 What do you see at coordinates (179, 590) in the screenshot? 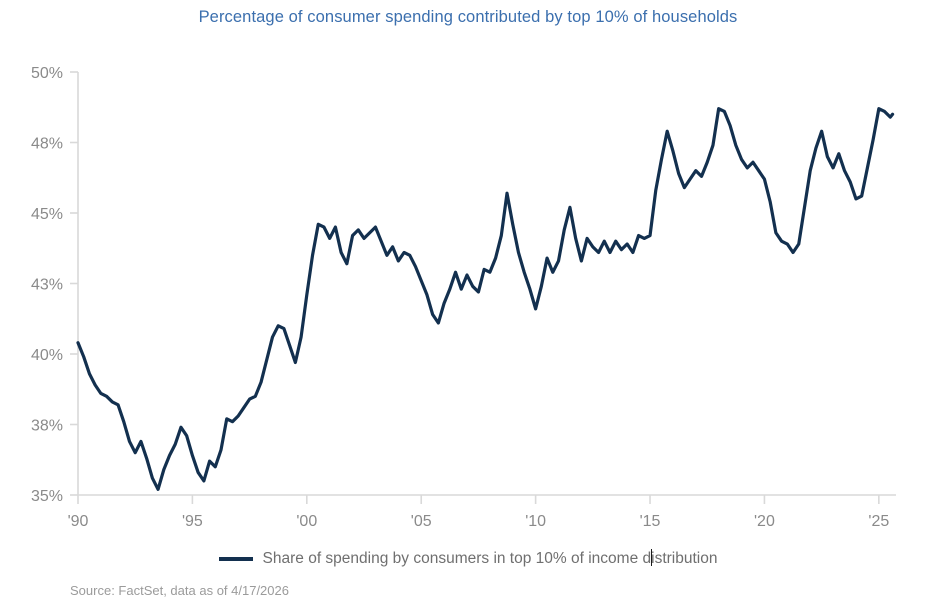
I see `source-note: Source: FactSet, data as of 4/17/2026` at bounding box center [179, 590].